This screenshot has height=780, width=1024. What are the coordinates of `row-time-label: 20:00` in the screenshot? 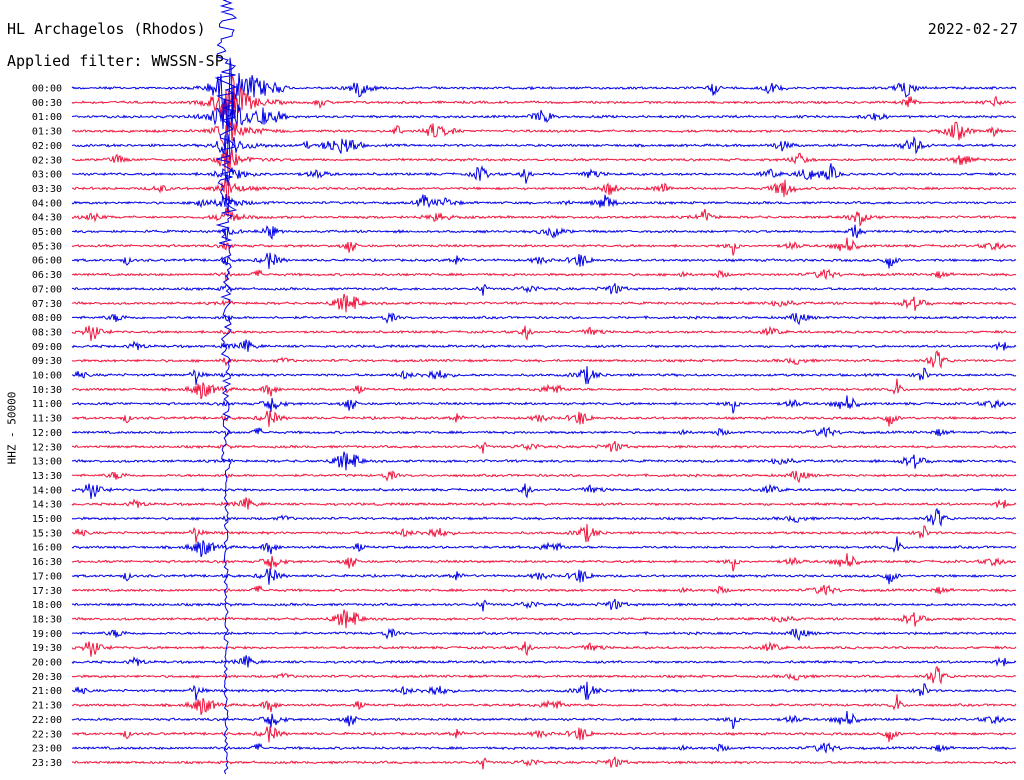 It's located at (47, 663).